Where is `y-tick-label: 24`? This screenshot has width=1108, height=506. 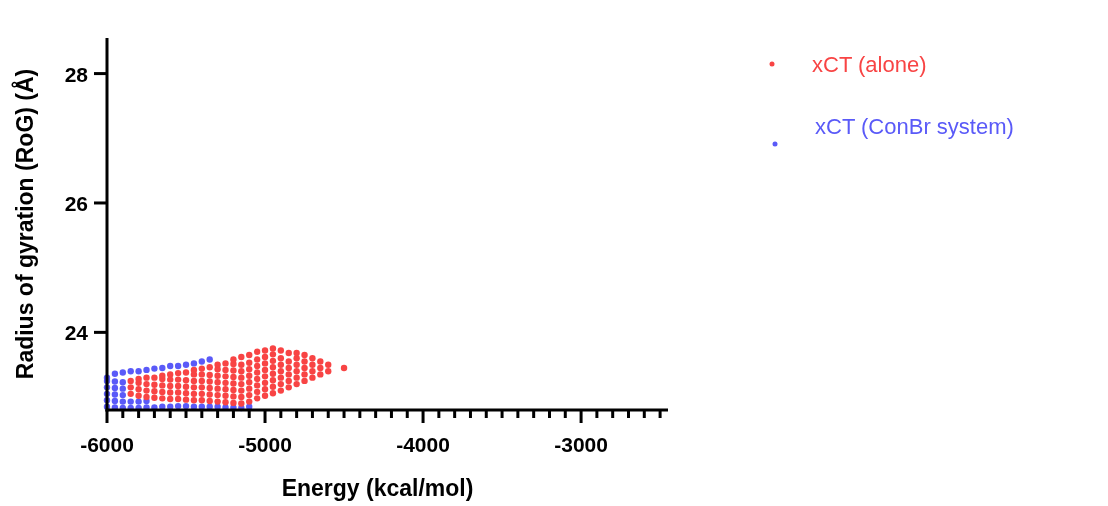 y-tick-label: 24 is located at coordinates (76, 333).